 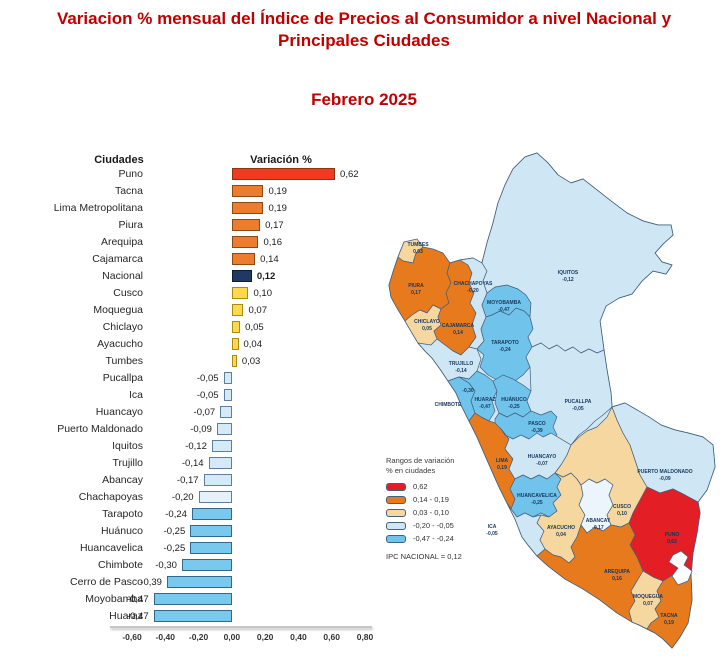 I want to click on map-region-value-huanuco: -0,25, so click(x=514, y=407).